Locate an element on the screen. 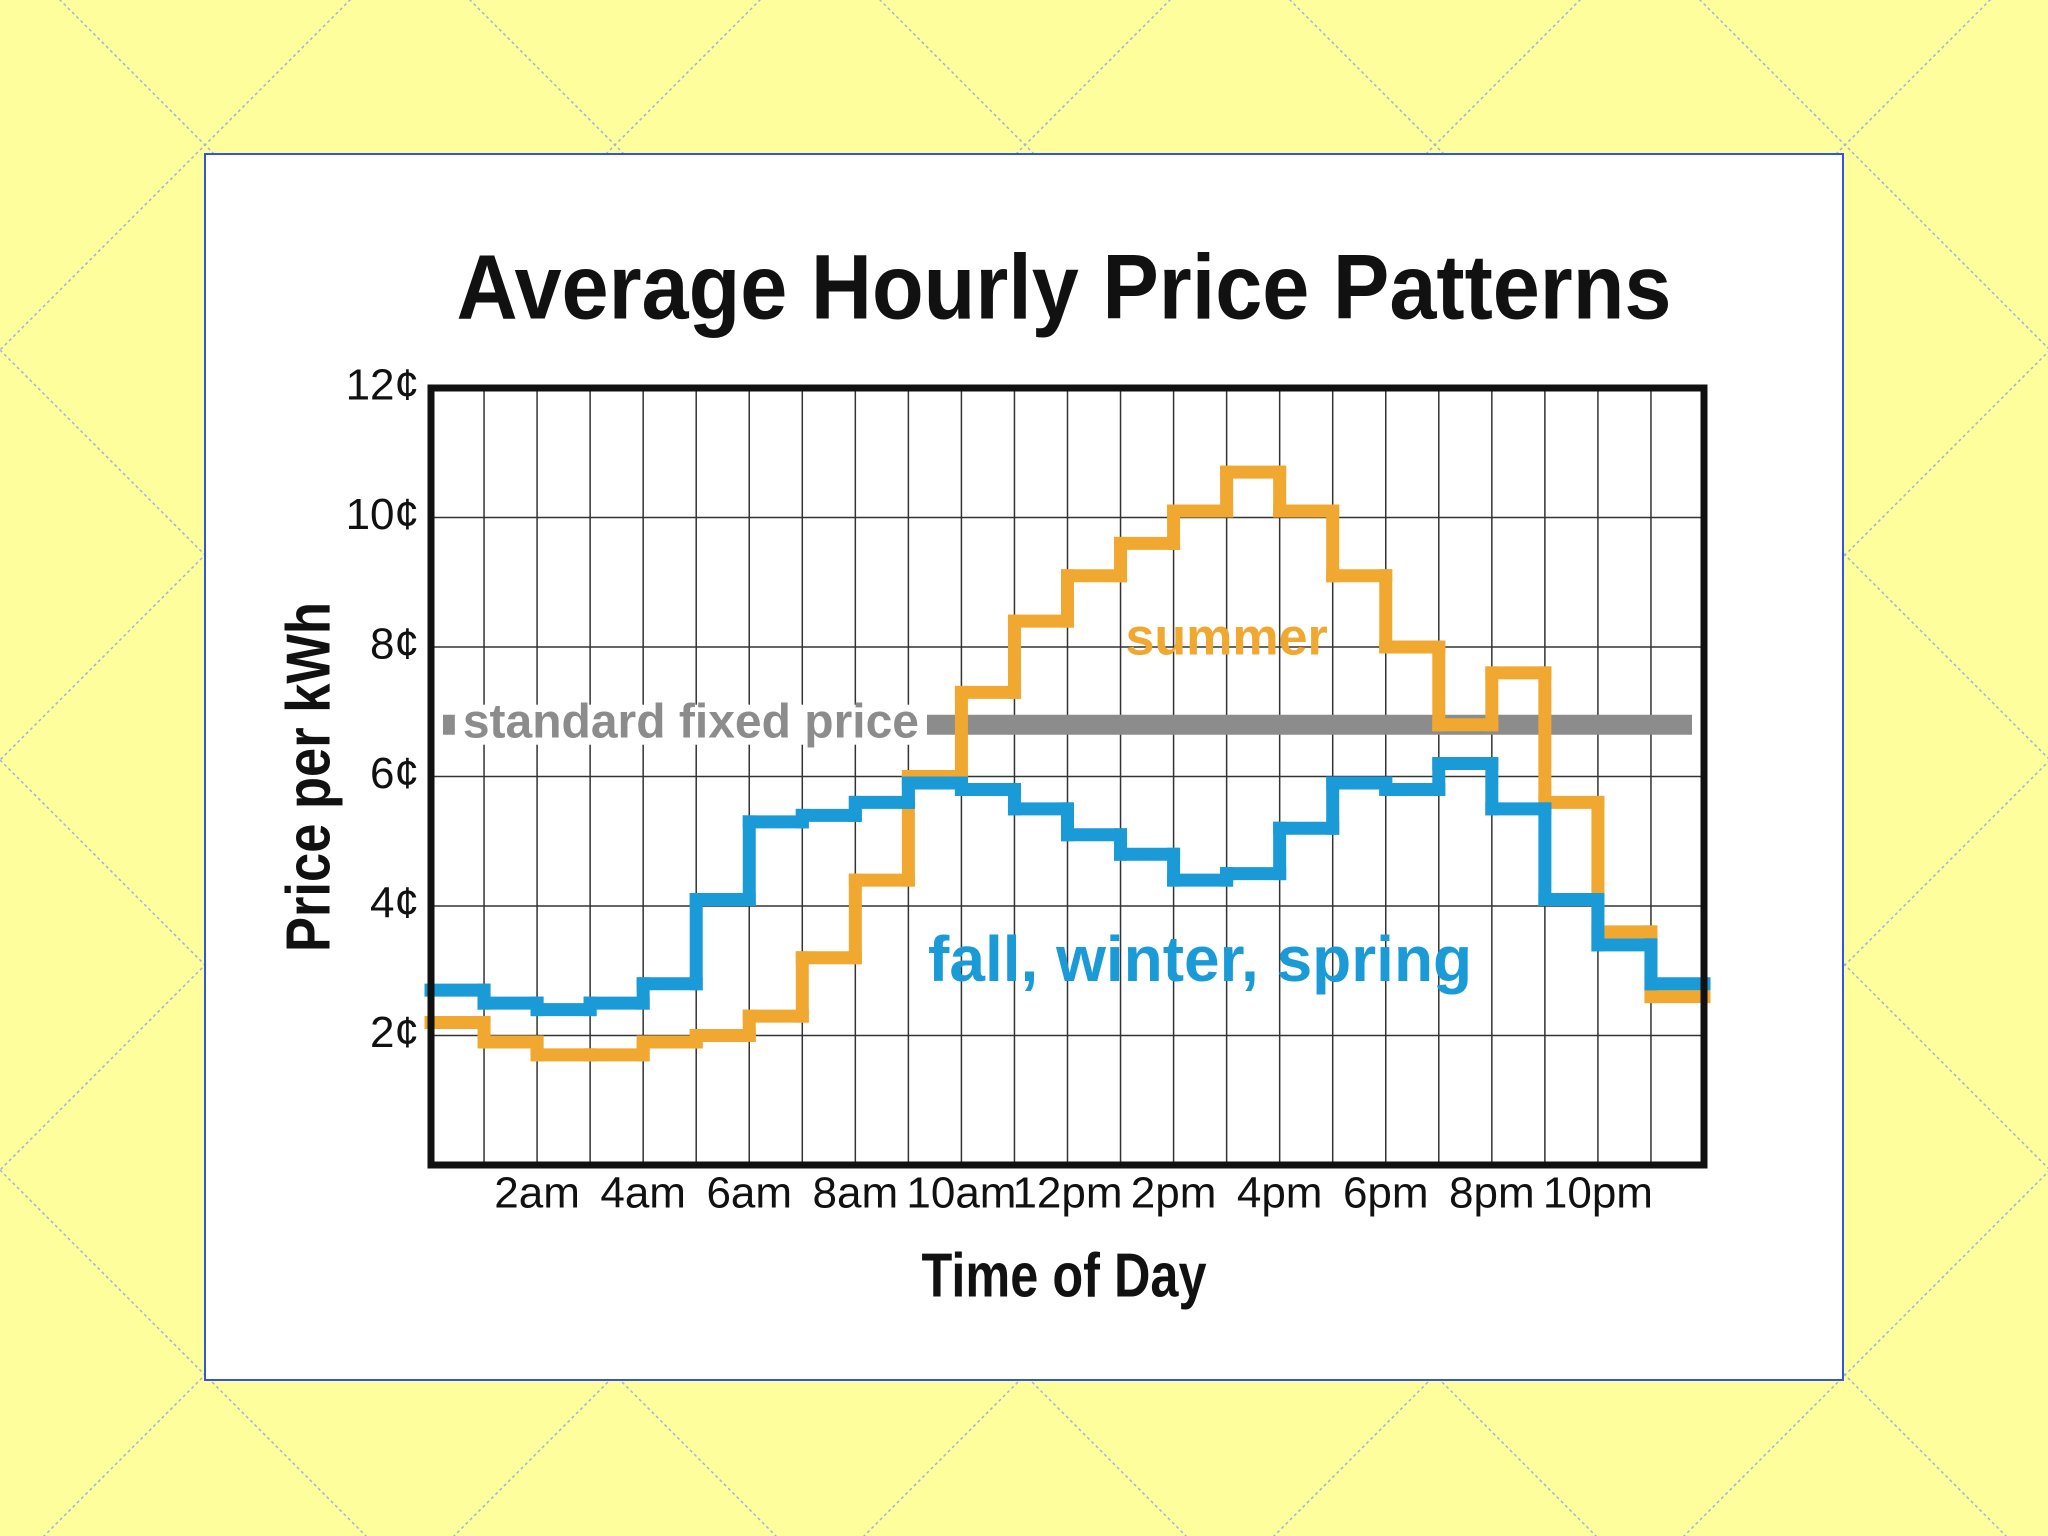 The width and height of the screenshot is (2048, 1536). chart-title: Average Hourly Price Patterns is located at coordinates (1064, 287).